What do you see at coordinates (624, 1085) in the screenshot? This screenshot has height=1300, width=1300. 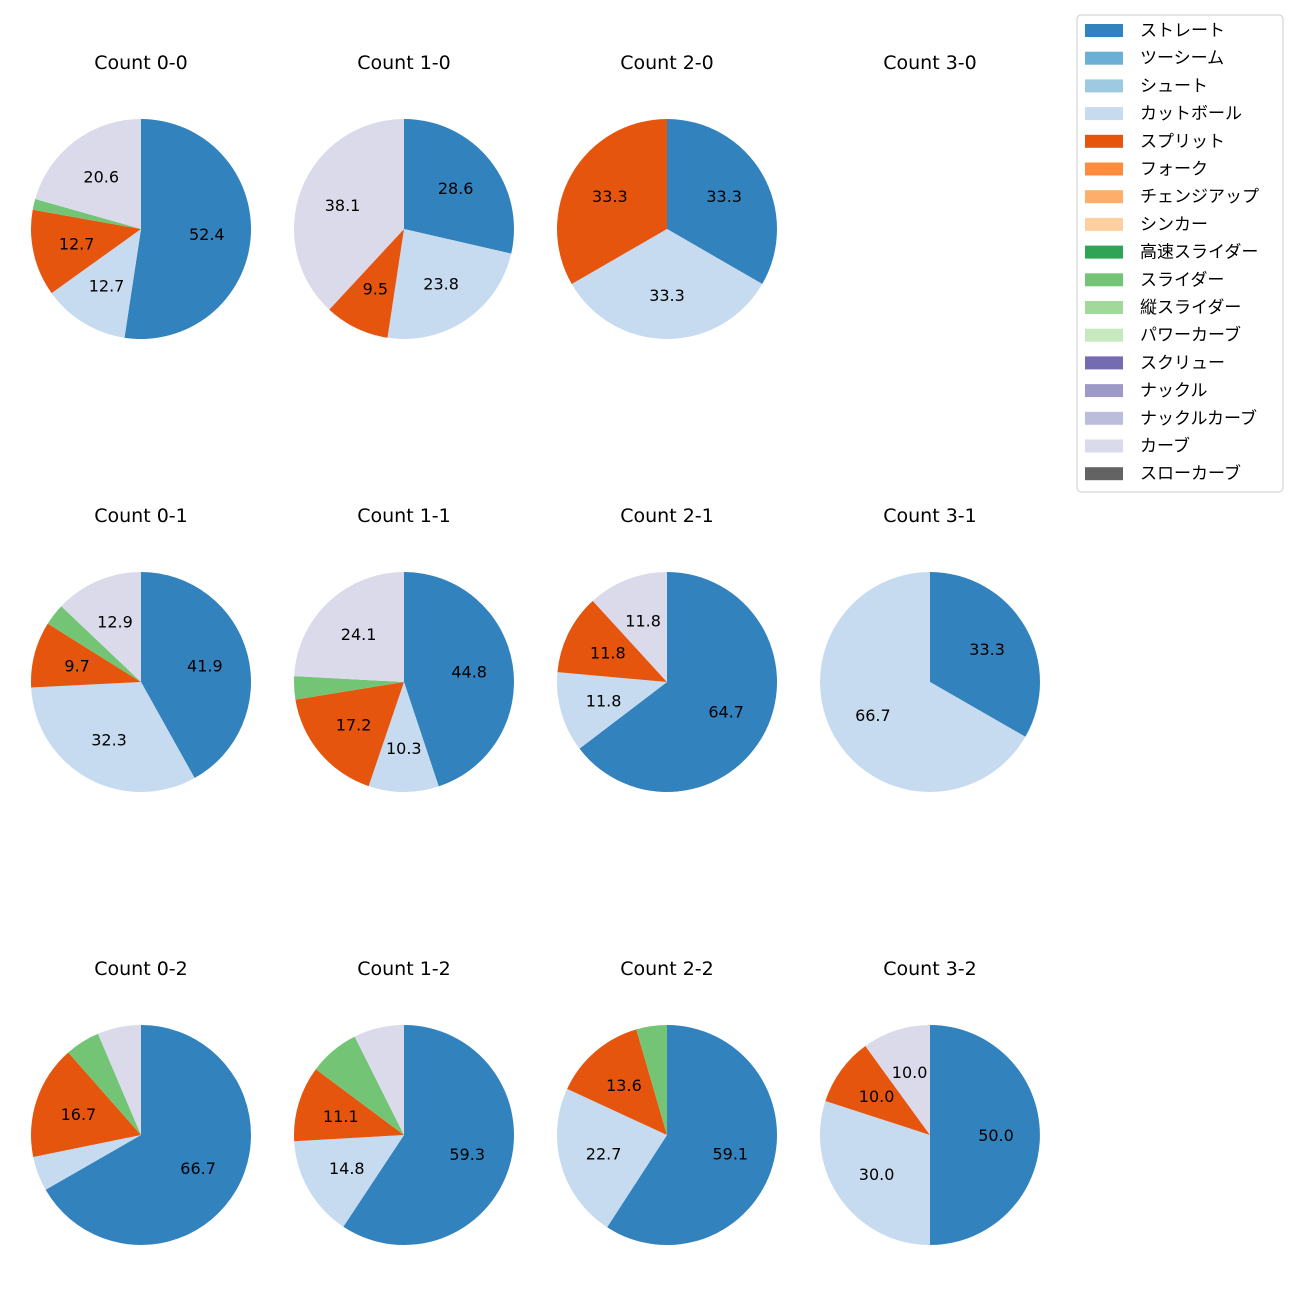 I see `slice-value-label: 13.6` at bounding box center [624, 1085].